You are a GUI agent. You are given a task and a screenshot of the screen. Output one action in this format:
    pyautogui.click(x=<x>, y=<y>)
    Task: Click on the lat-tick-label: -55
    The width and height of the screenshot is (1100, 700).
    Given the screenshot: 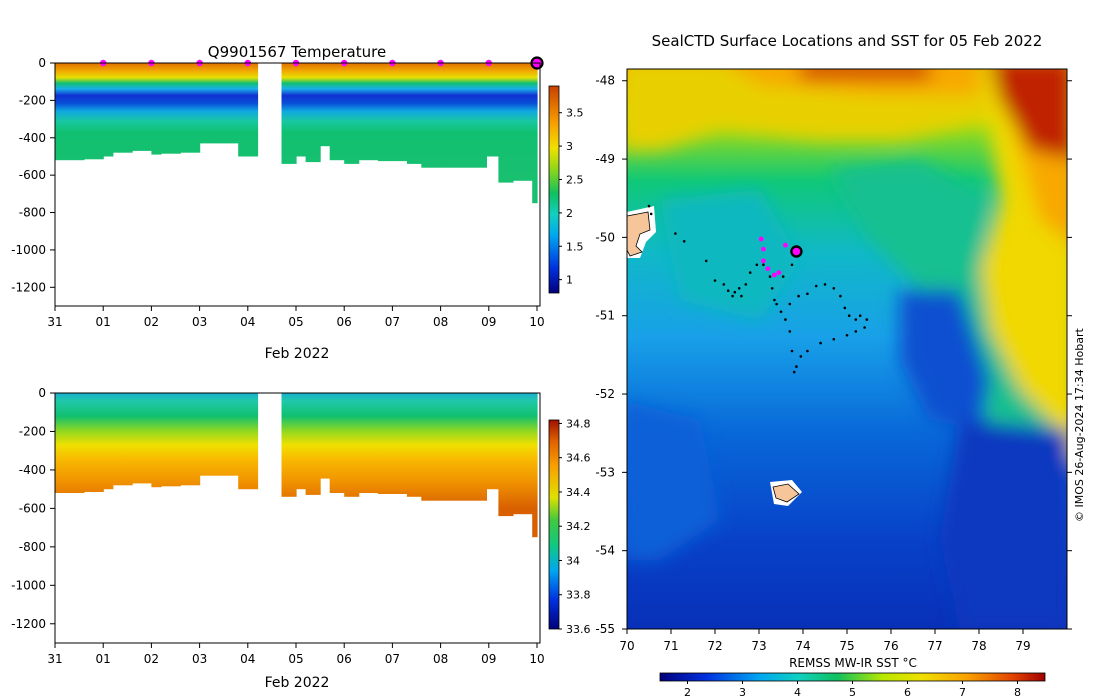 What is the action you would take?
    pyautogui.click(x=605, y=629)
    